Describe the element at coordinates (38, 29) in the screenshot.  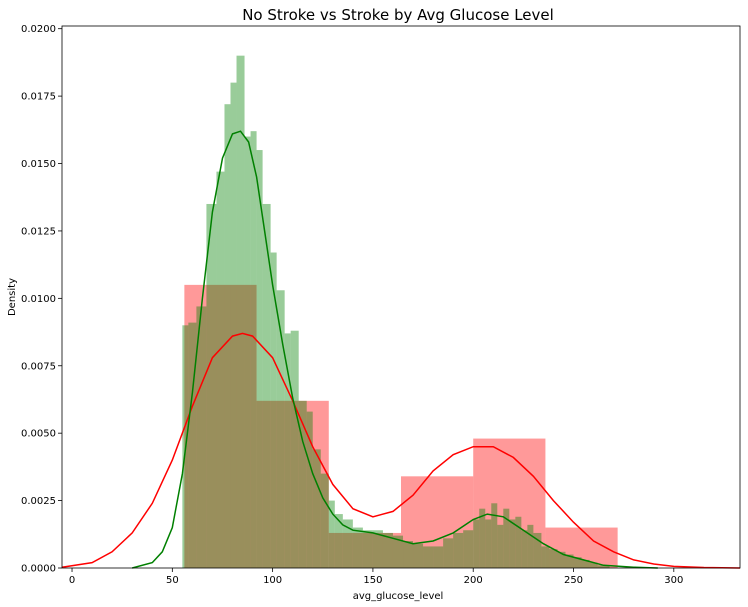
I see `y-tick-label-8: 0.0200` at that location.